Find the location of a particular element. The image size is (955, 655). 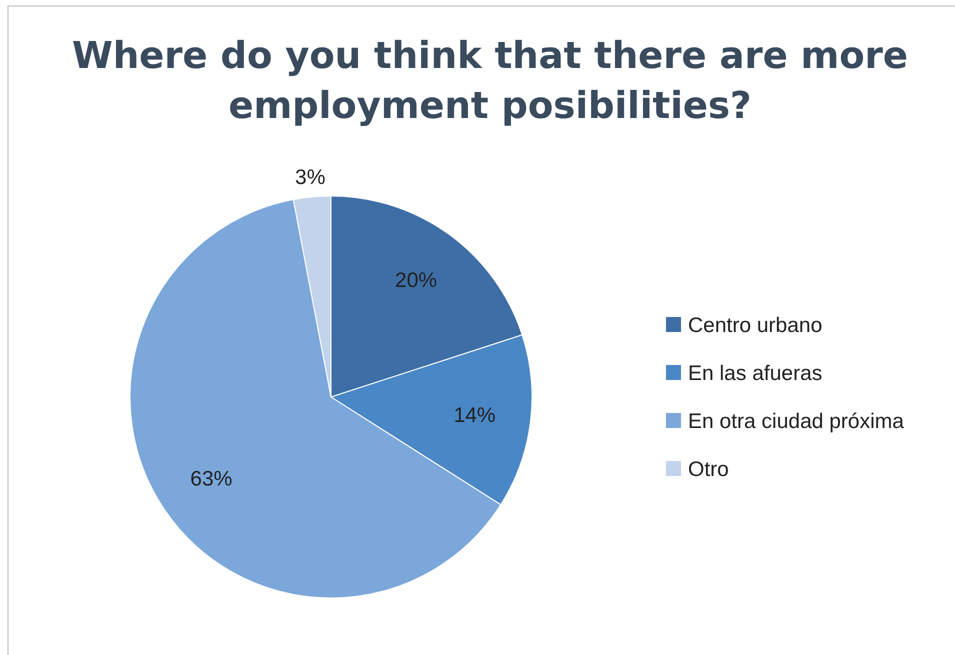

legend-label: Centro urbano is located at coordinates (755, 325).